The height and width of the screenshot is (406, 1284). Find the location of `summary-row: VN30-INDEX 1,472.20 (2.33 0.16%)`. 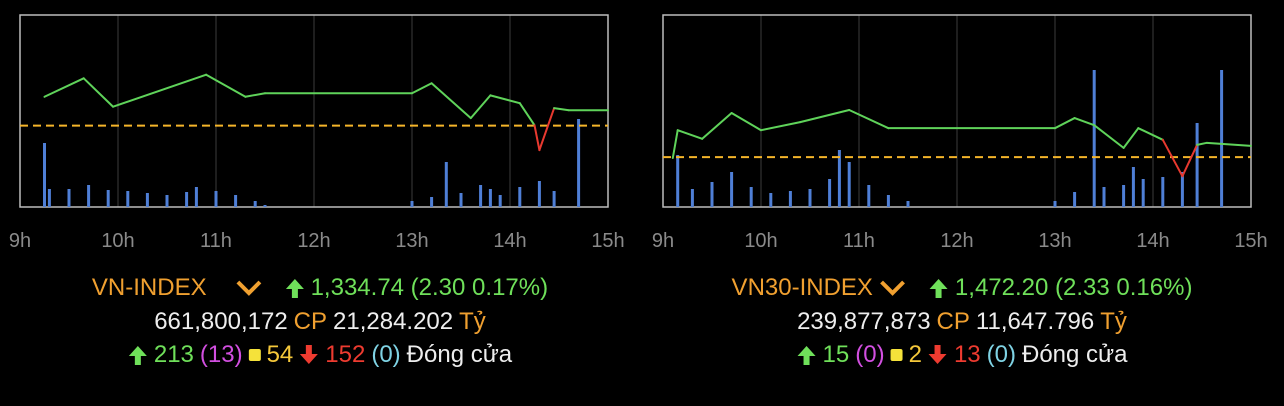

summary-row: VN30-INDEX 1,472.20 (2.33 0.16%) is located at coordinates (962, 288).